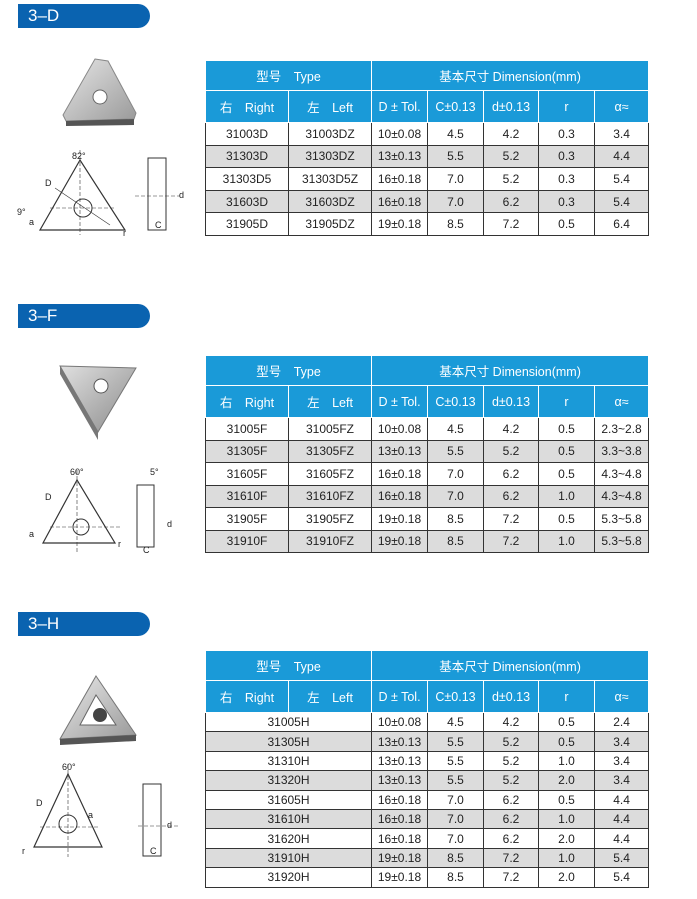  What do you see at coordinates (622, 722) in the screenshot?
I see `table-cell: 2.4` at bounding box center [622, 722].